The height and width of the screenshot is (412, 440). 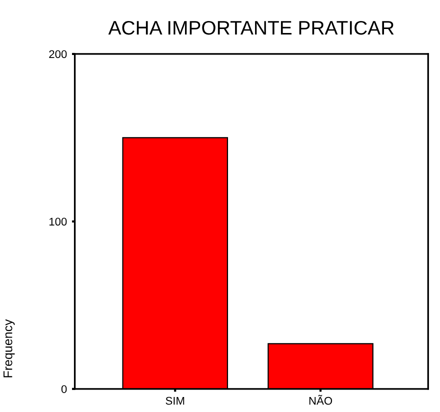 What do you see at coordinates (175, 400) in the screenshot?
I see `x-tick-label: SIM` at bounding box center [175, 400].